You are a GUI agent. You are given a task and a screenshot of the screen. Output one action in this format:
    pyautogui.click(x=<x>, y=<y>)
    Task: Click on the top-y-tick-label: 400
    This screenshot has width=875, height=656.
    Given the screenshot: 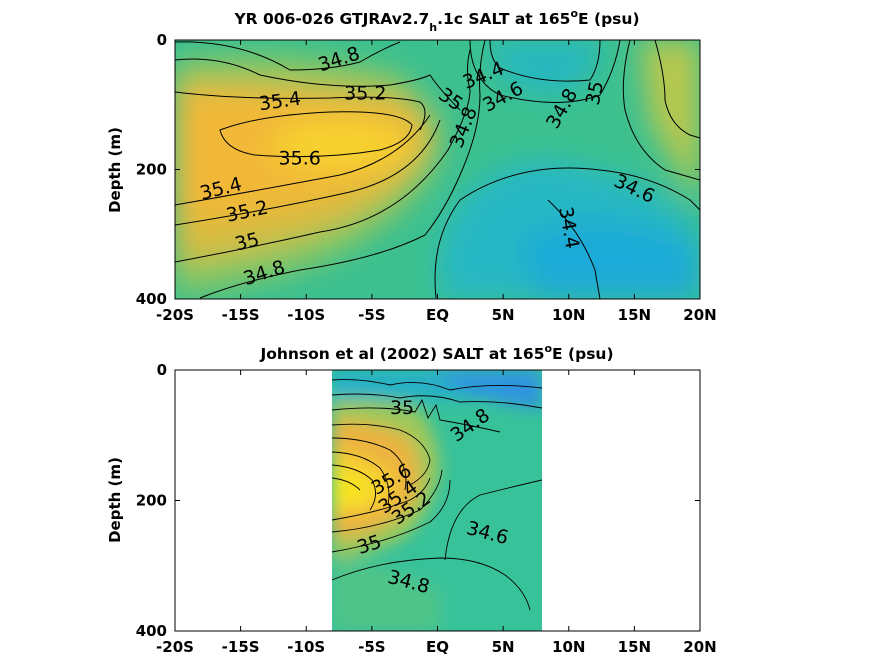 What is the action you would take?
    pyautogui.click(x=151, y=299)
    